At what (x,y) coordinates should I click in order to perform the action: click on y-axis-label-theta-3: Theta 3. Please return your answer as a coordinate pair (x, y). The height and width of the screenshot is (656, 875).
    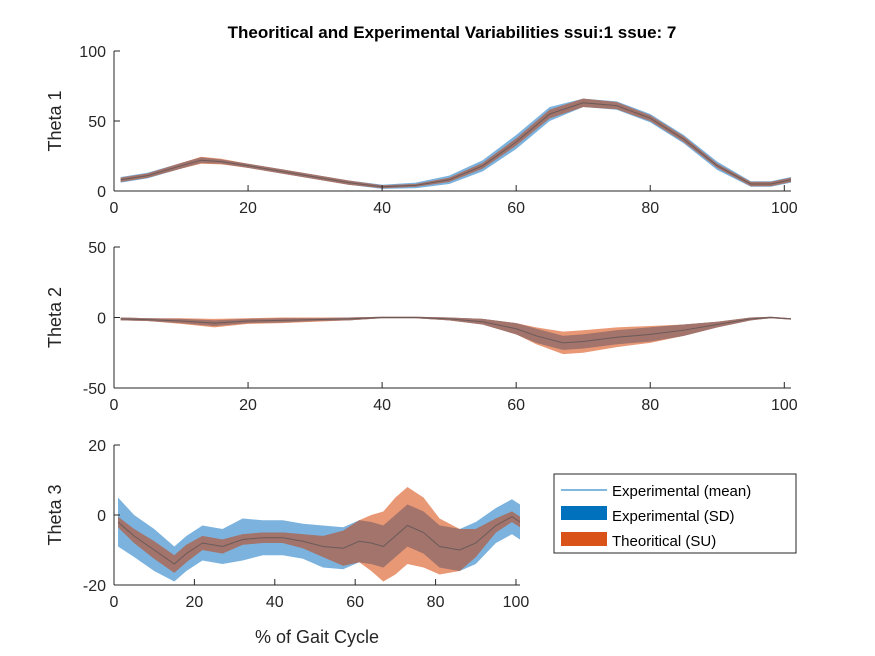
    Looking at the image, I should click on (55, 514).